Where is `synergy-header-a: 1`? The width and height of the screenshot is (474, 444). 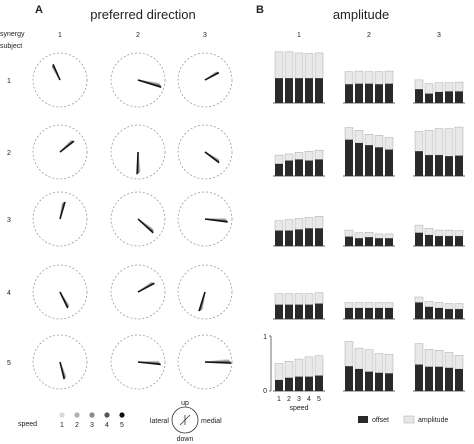 synergy-header-a: 1 is located at coordinates (60, 35).